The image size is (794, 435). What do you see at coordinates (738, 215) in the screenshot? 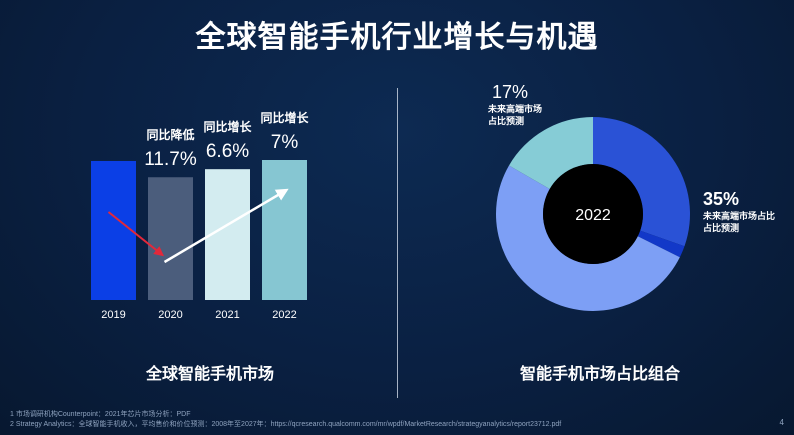
I see `callout-label-right-0: 未来高端市场占比` at bounding box center [738, 215].